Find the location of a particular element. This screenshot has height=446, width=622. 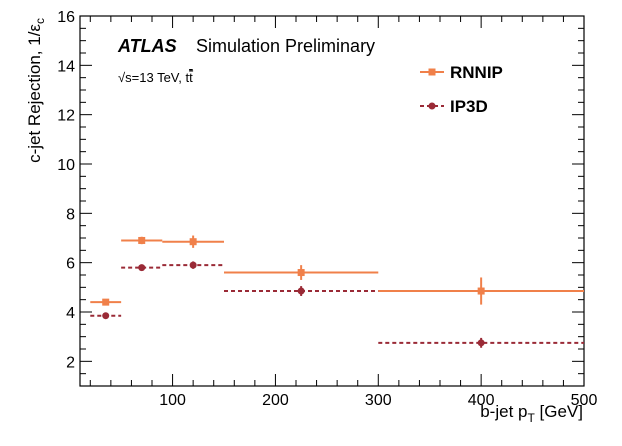

y-tick-label: 12 is located at coordinates (66, 116).